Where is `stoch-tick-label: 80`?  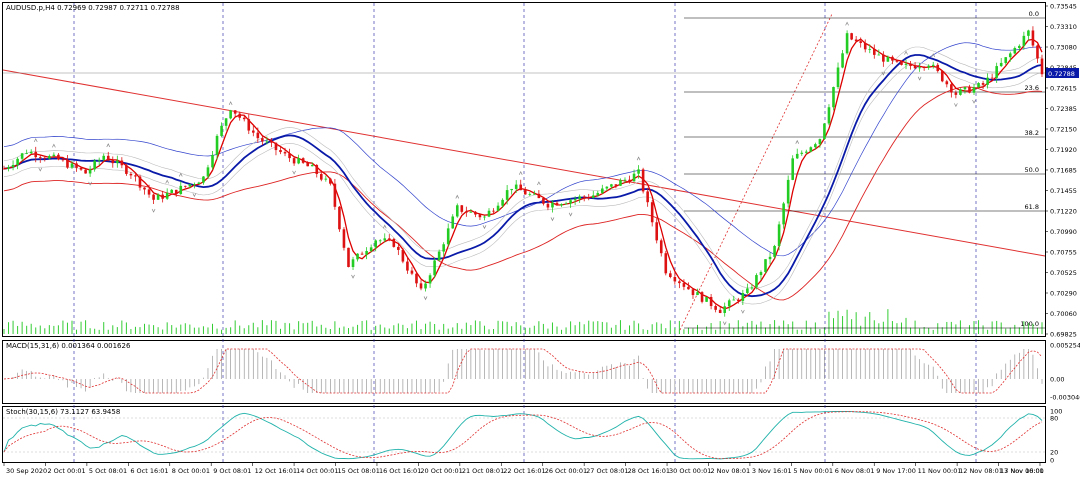
stoch-tick-label: 80 is located at coordinates (1054, 419).